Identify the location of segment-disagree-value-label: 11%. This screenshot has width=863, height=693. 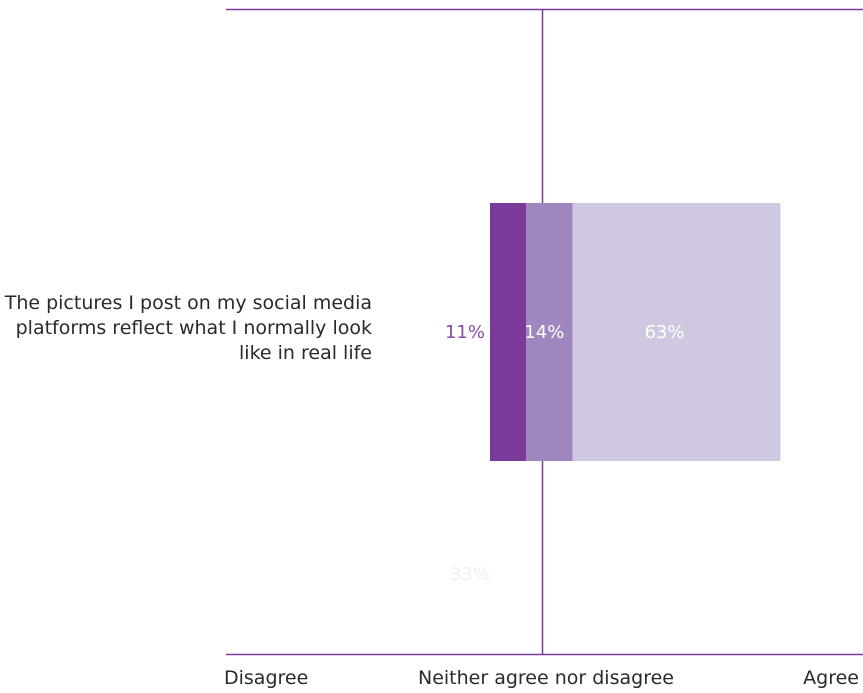
(465, 332).